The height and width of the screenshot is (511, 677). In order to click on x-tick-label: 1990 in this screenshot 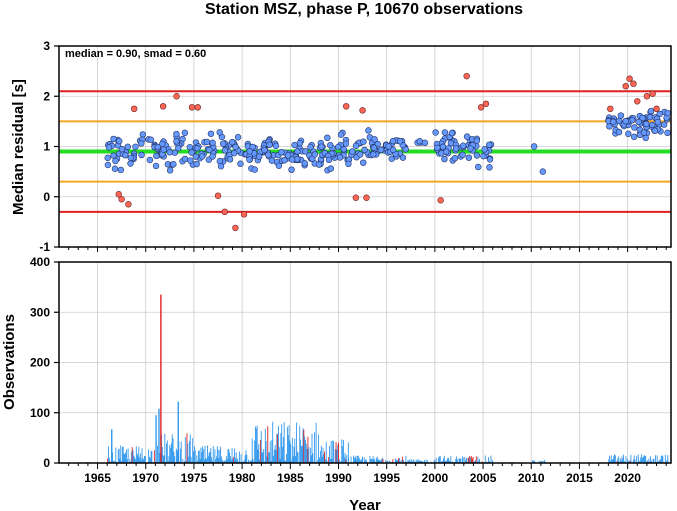, I will do `click(338, 478)`.